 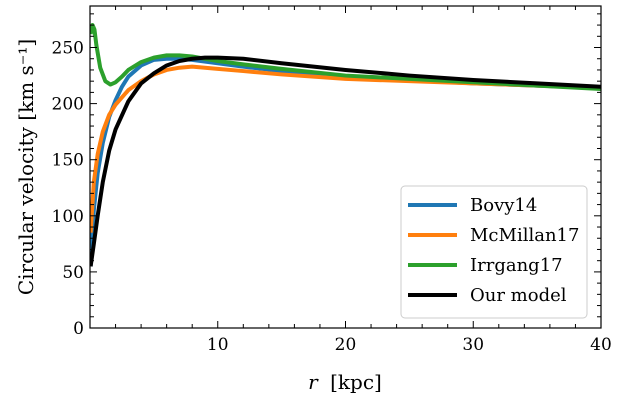 What do you see at coordinates (524, 235) in the screenshot?
I see `legend-label-2: McMillan17` at bounding box center [524, 235].